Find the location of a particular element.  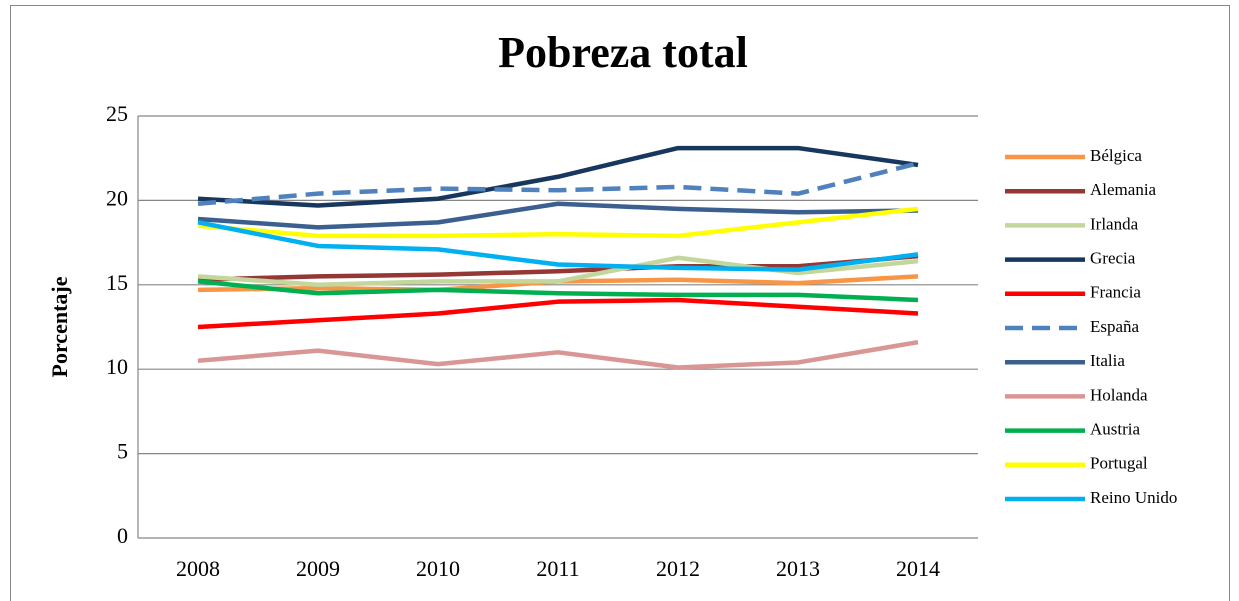

x-tick-label: 2012 is located at coordinates (678, 568).